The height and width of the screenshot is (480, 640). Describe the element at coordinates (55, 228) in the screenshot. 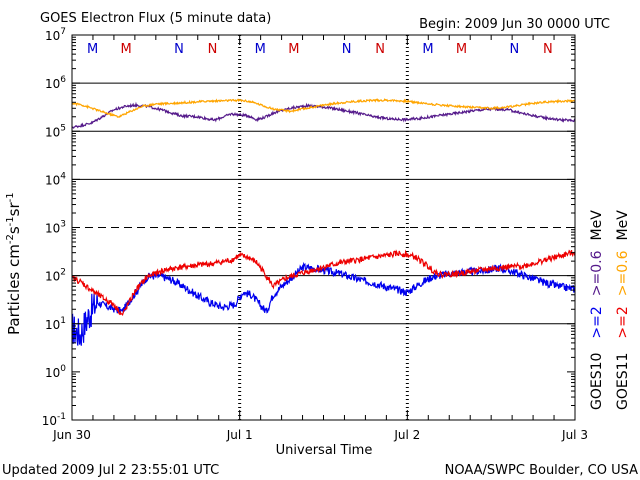

I see `y-tick-label: 10³` at that location.